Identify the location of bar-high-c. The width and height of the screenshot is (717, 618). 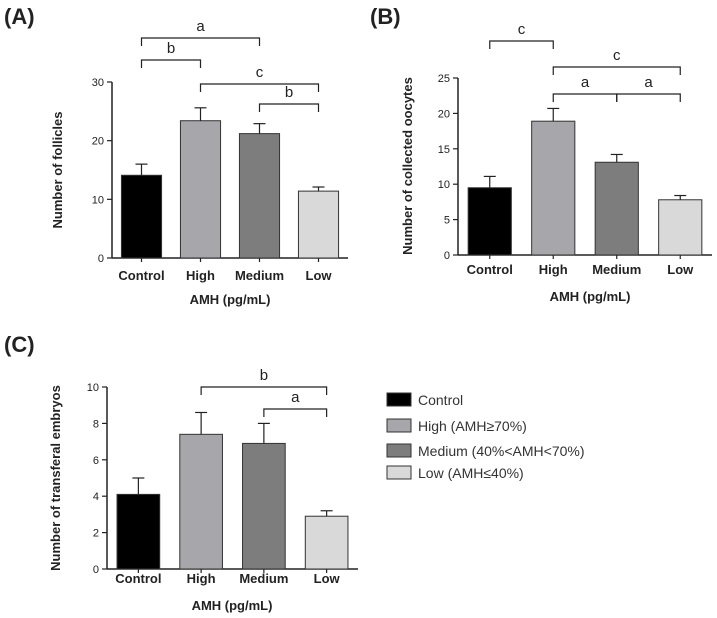
(201, 501).